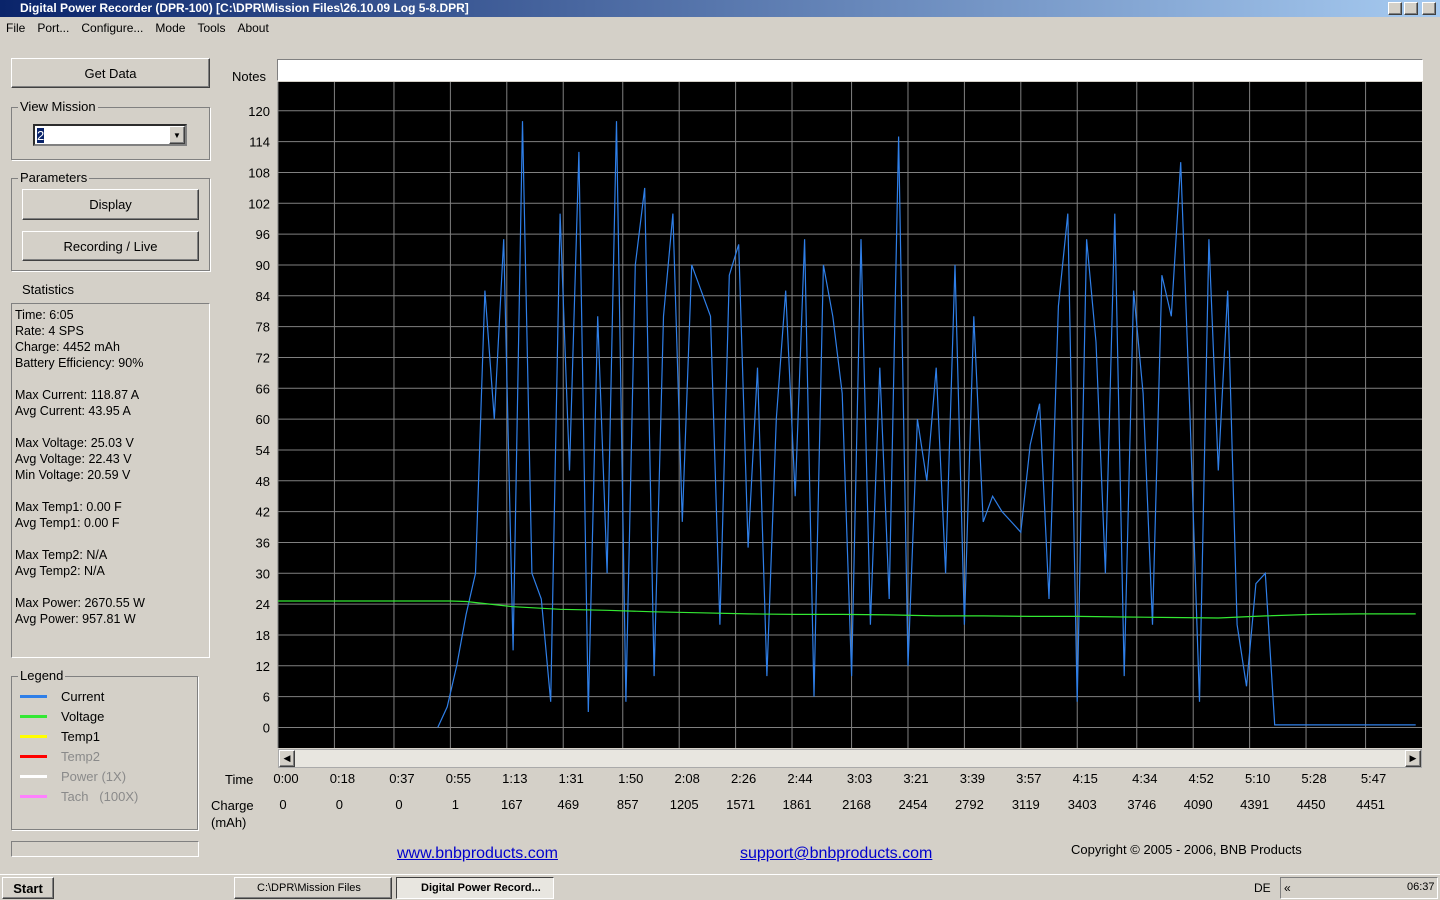  I want to click on stat-line: Avg Temp1: 0.00 F, so click(67, 523).